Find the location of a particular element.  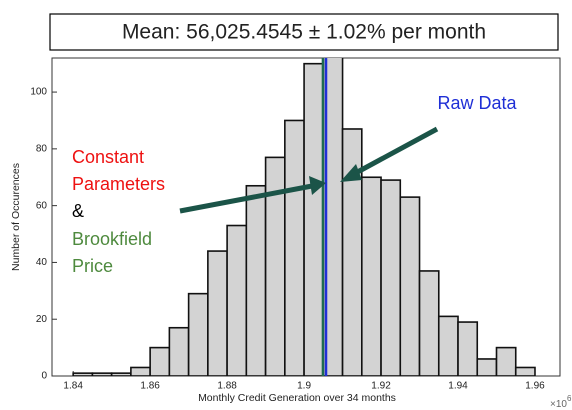

annotation: Parameters is located at coordinates (118, 184).